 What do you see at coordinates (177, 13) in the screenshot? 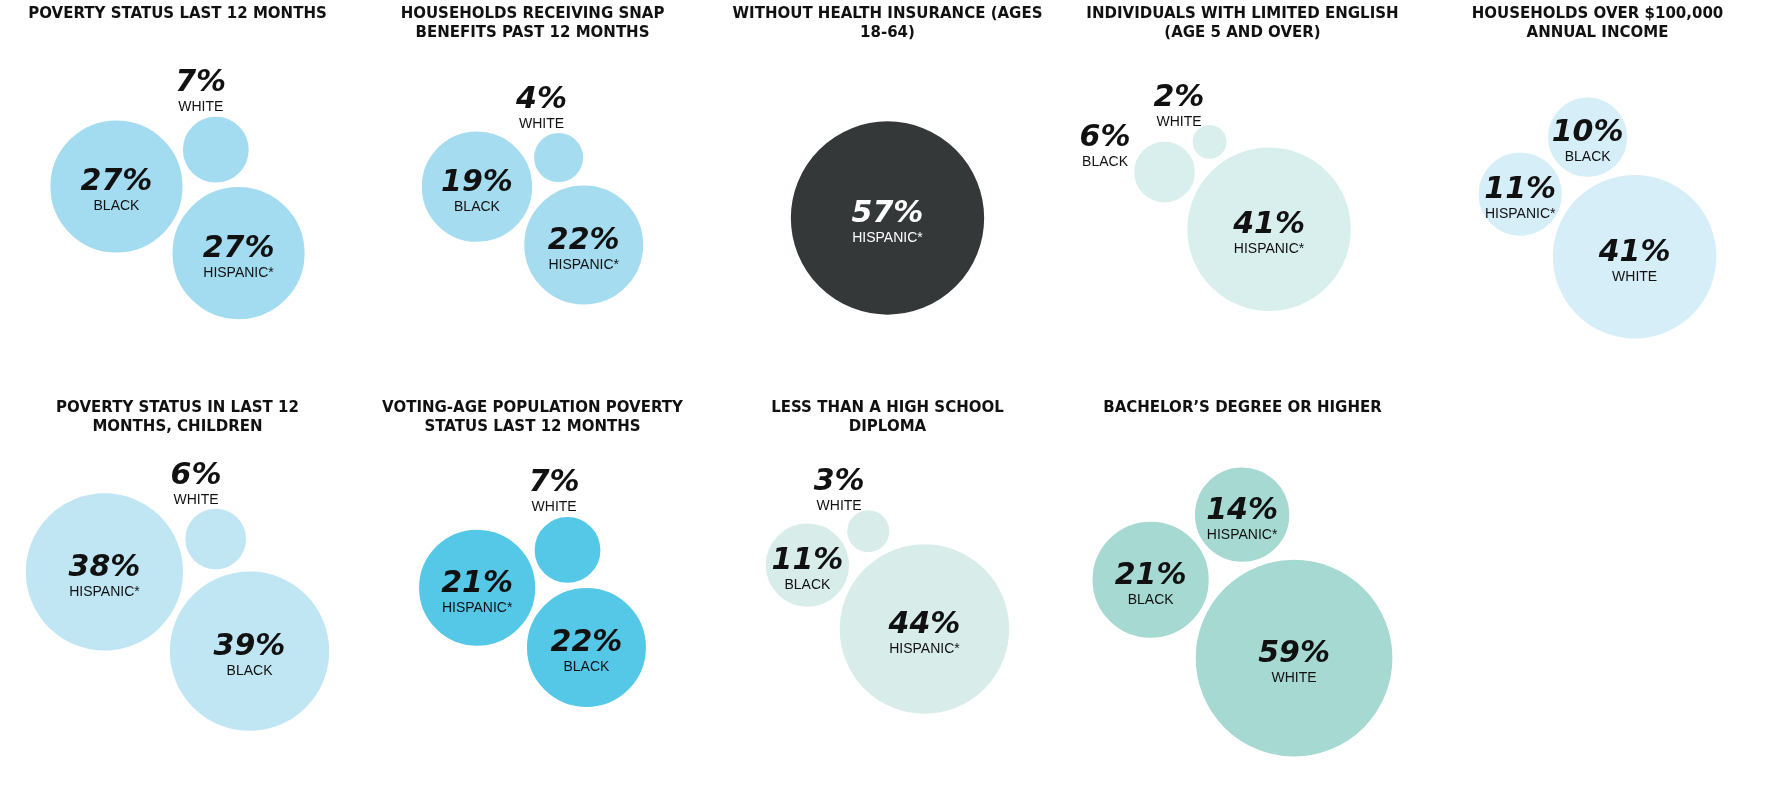
I see `text: POVERTY STATUS LAST 12 MONTHS` at bounding box center [177, 13].